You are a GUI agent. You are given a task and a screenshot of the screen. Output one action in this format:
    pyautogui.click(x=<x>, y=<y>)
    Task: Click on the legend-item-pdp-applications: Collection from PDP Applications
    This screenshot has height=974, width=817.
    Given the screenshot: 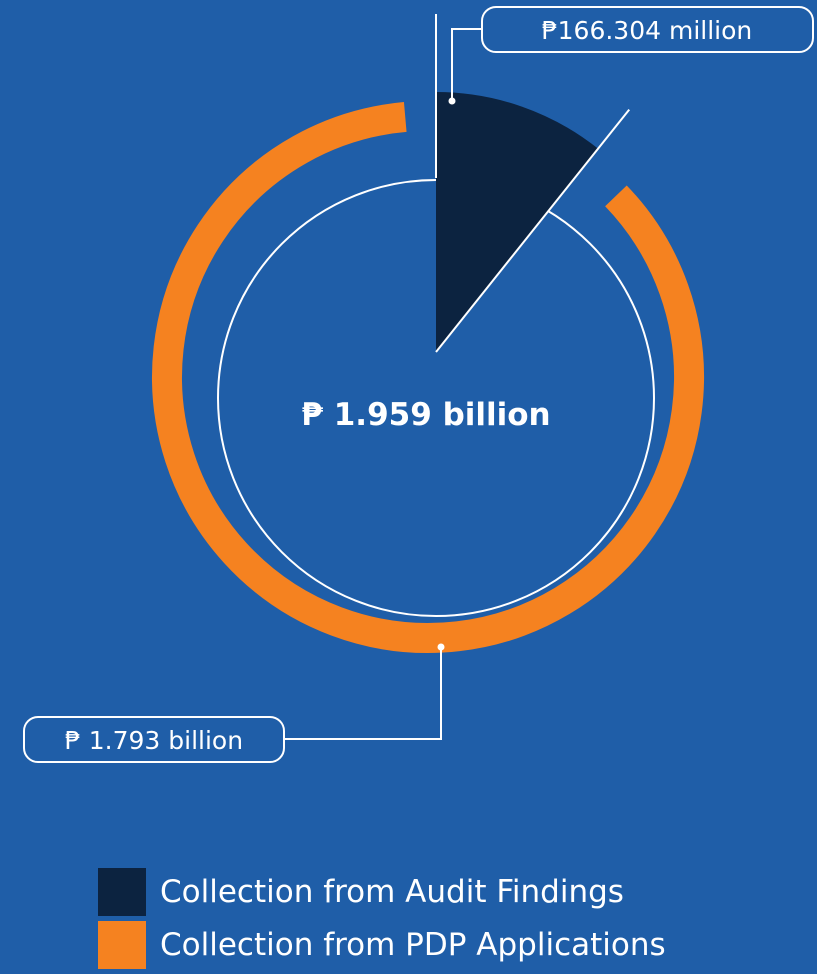 What is the action you would take?
    pyautogui.click(x=448, y=945)
    